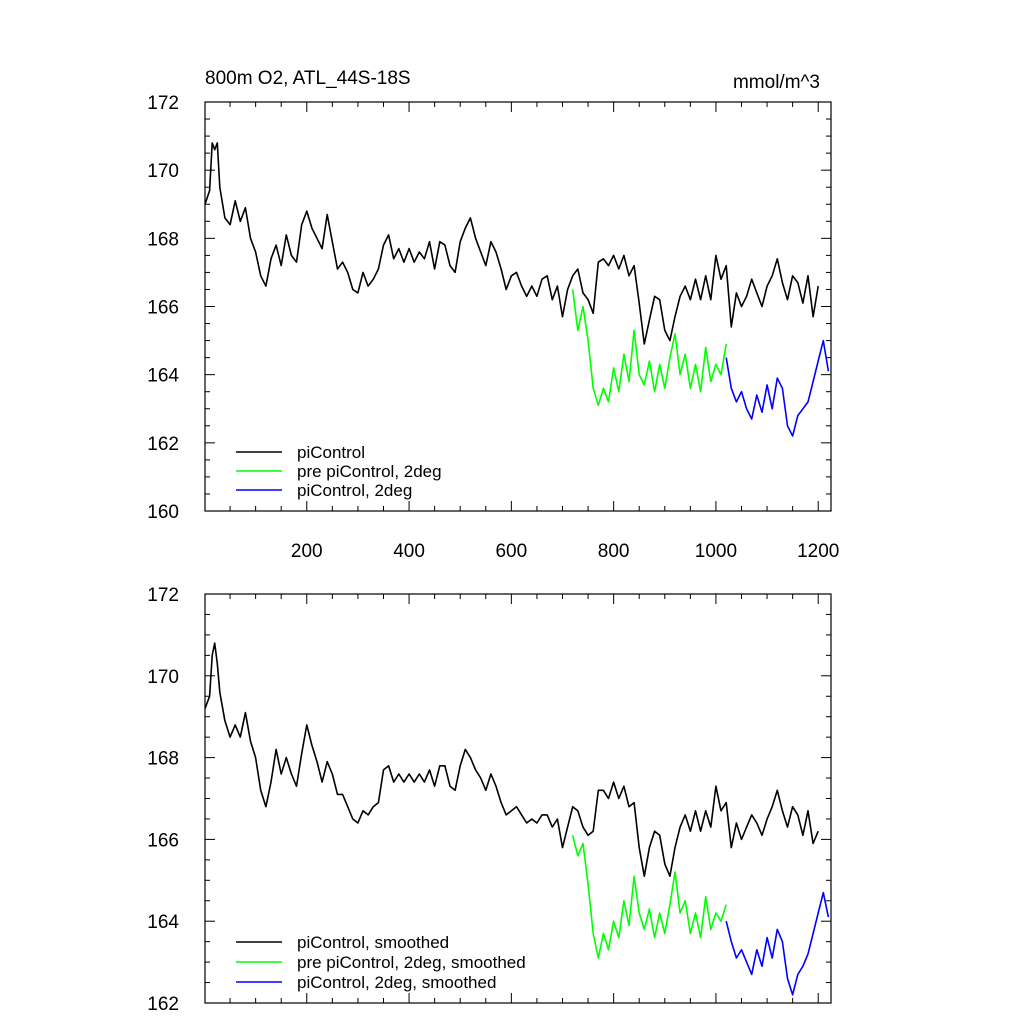  I want to click on x-tick-label: 1000, so click(716, 551).